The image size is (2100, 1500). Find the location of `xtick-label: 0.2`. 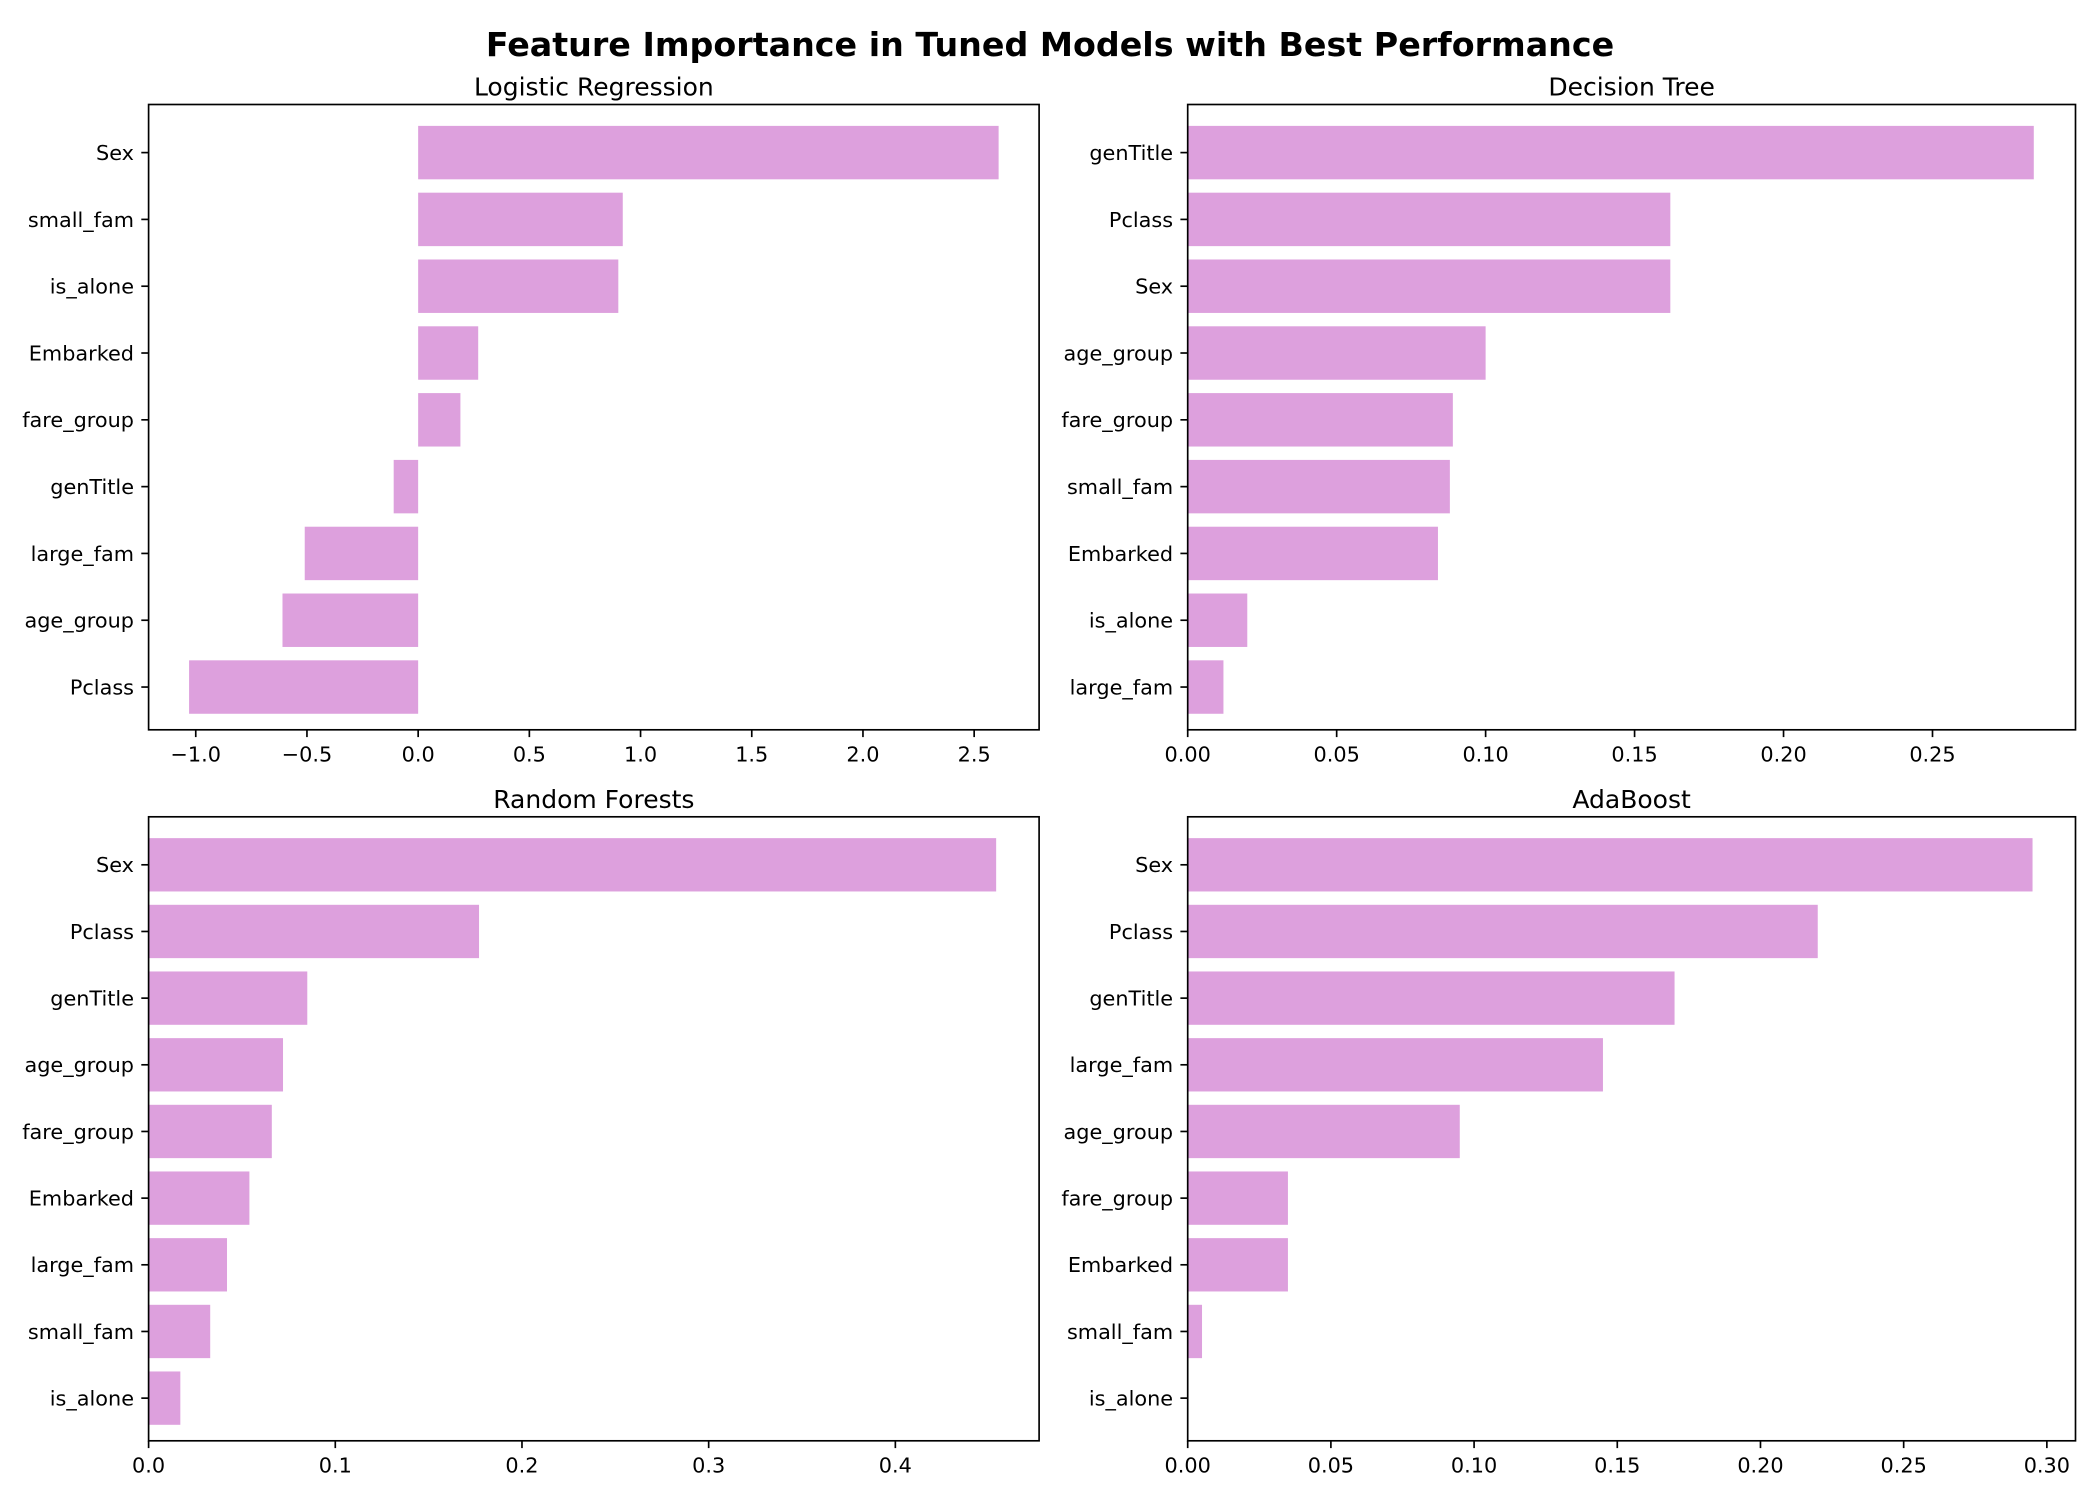

xtick-label: 0.2 is located at coordinates (521, 1465).